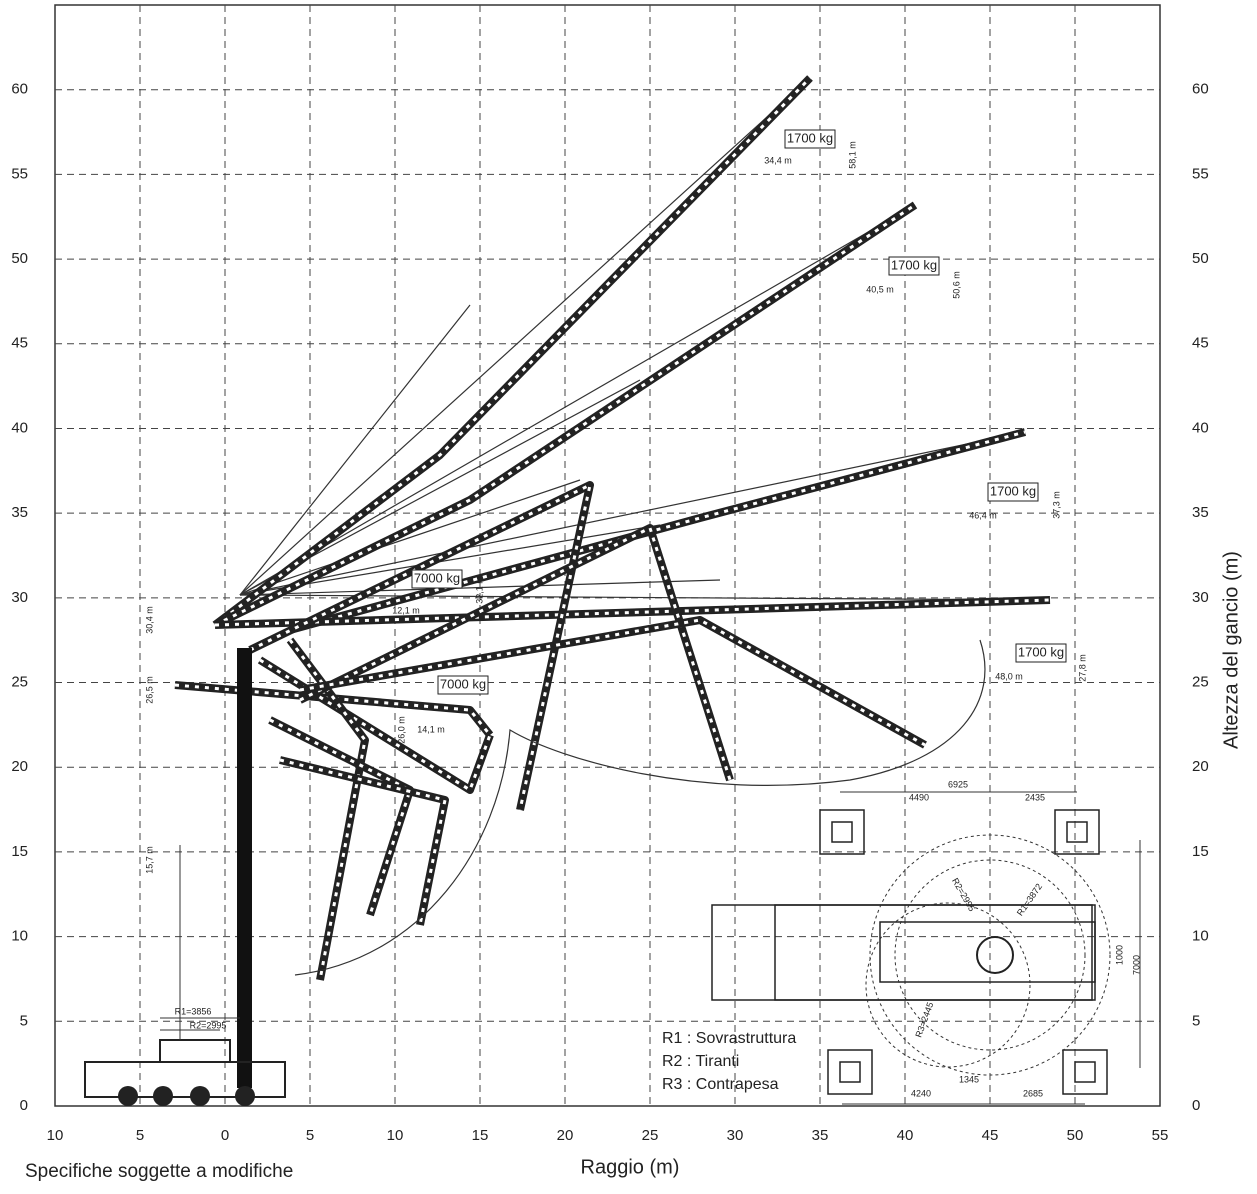  I want to click on x-axis-title: Raggio (m), so click(630, 1167).